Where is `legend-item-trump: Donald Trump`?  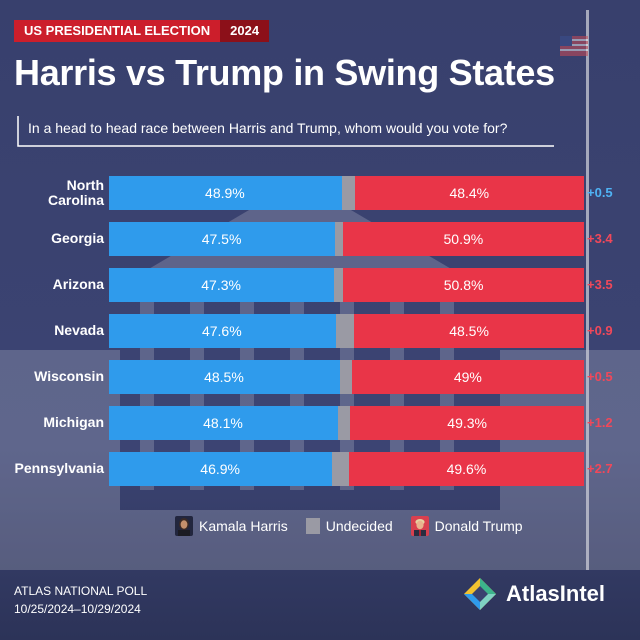
legend-item-trump: Donald Trump is located at coordinates (466, 526).